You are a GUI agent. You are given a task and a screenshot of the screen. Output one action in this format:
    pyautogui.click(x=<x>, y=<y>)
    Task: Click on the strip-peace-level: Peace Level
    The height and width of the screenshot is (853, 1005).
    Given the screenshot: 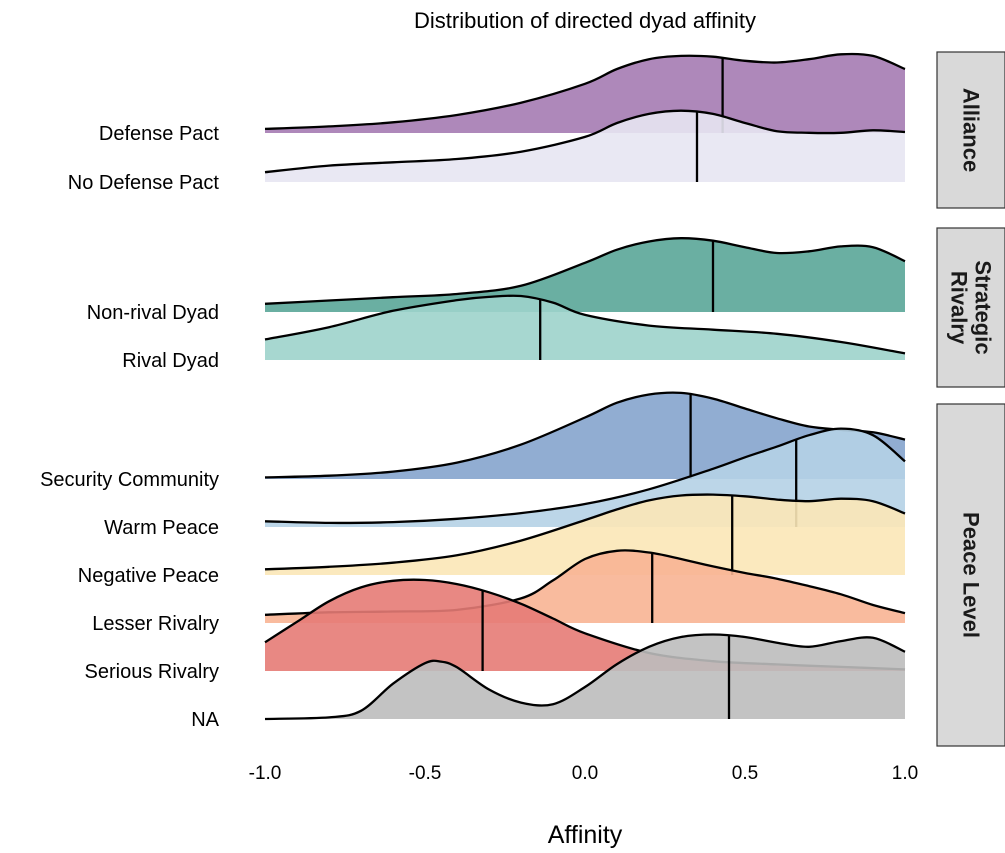 What is the action you would take?
    pyautogui.click(x=970, y=575)
    